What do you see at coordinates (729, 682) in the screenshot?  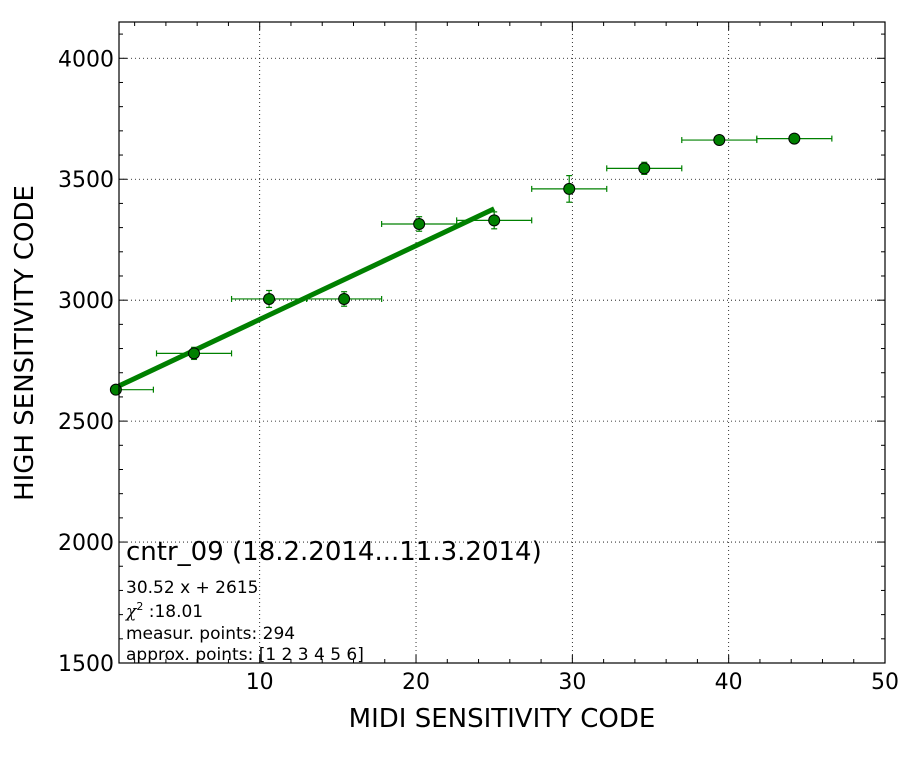 I see `x-tick-label: 40` at bounding box center [729, 682].